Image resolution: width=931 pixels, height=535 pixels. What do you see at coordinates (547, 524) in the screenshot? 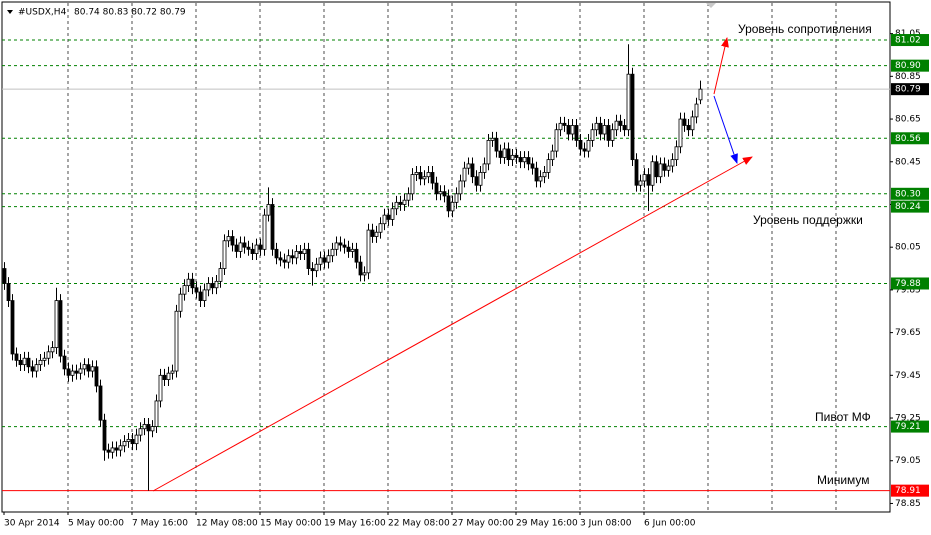
I see `x-tick-label: 29 May 16:00` at bounding box center [547, 524].